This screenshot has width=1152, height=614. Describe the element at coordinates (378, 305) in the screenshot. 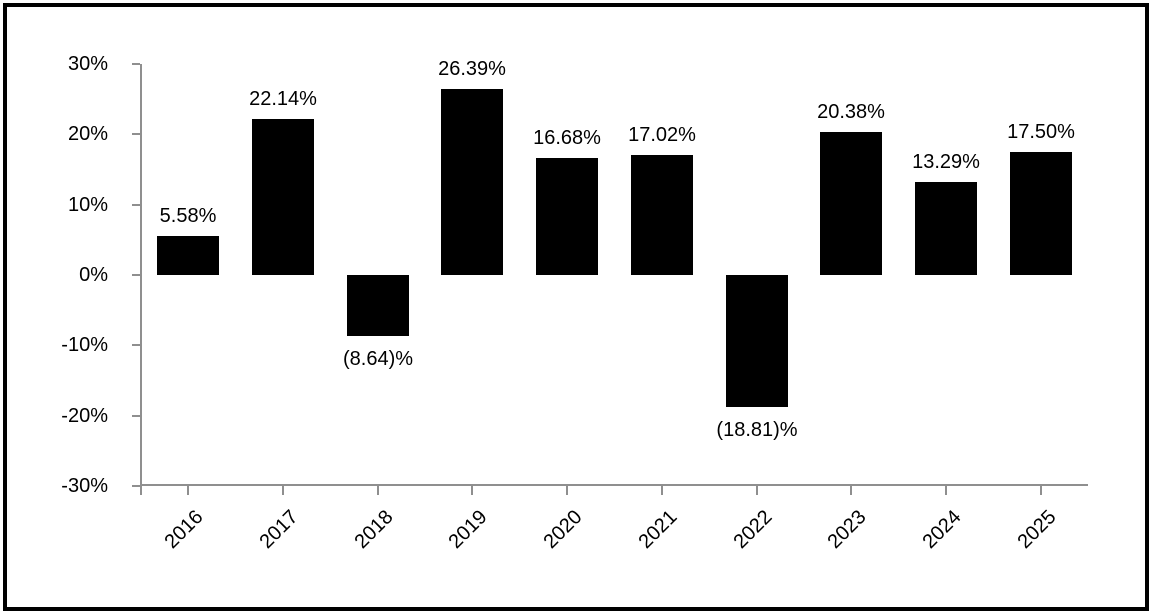

I see `bar-2018` at that location.